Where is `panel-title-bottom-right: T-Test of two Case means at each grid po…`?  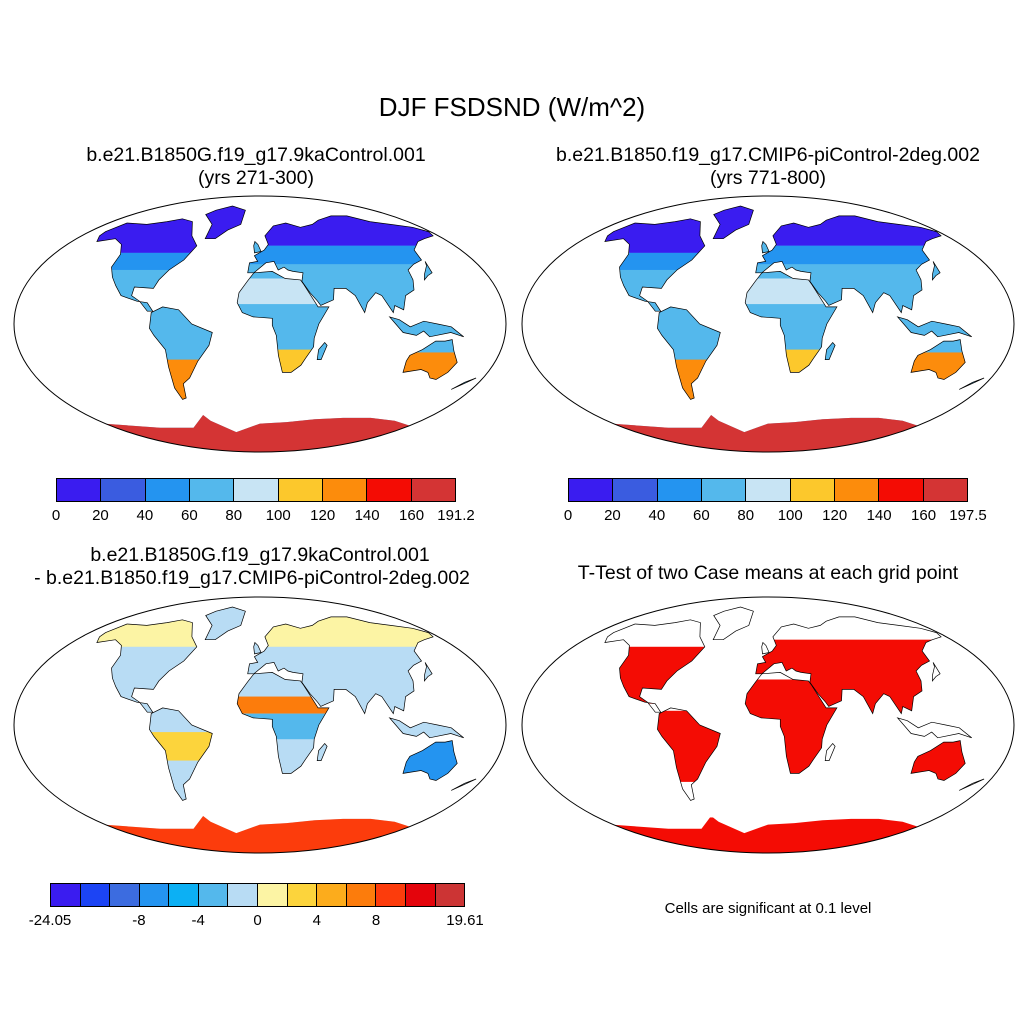 panel-title-bottom-right: T-Test of two Case means at each grid po… is located at coordinates (768, 573).